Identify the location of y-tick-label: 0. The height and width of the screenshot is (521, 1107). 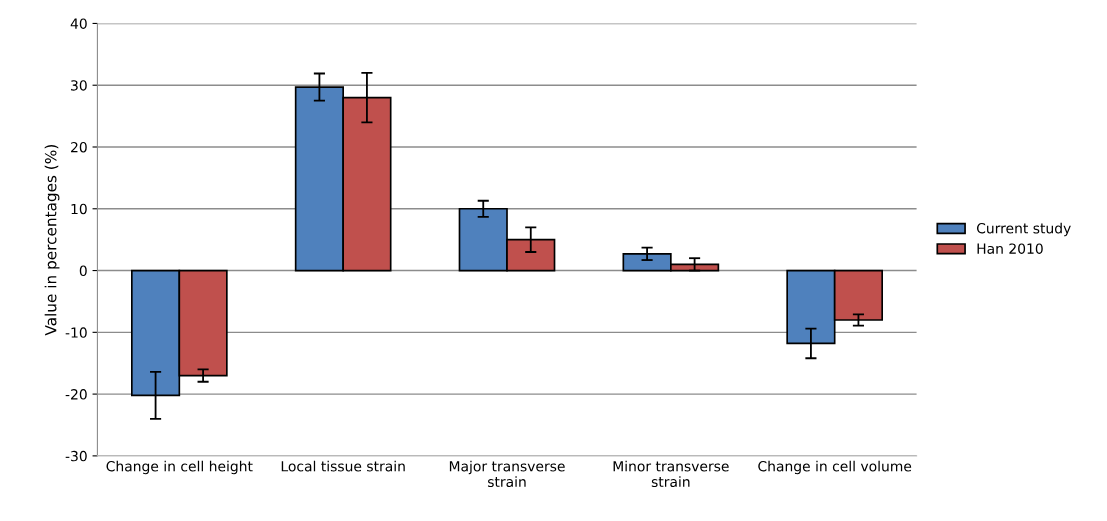
(83, 271).